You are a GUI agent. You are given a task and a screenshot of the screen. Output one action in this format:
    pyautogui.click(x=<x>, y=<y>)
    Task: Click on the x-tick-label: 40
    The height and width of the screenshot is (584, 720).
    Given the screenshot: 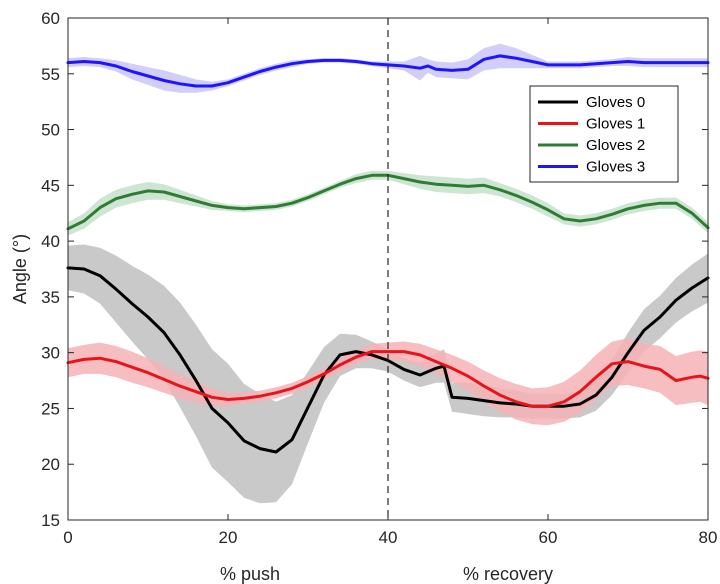 What is the action you would take?
    pyautogui.click(x=388, y=537)
    